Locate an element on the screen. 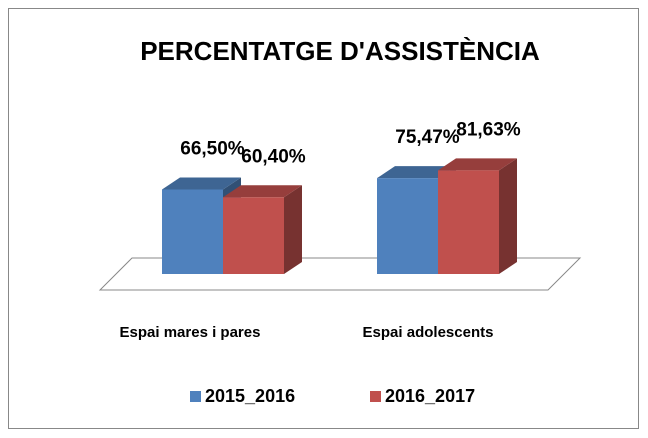 The width and height of the screenshot is (648, 438). x-tick-label: Espai adolescents is located at coordinates (428, 332).